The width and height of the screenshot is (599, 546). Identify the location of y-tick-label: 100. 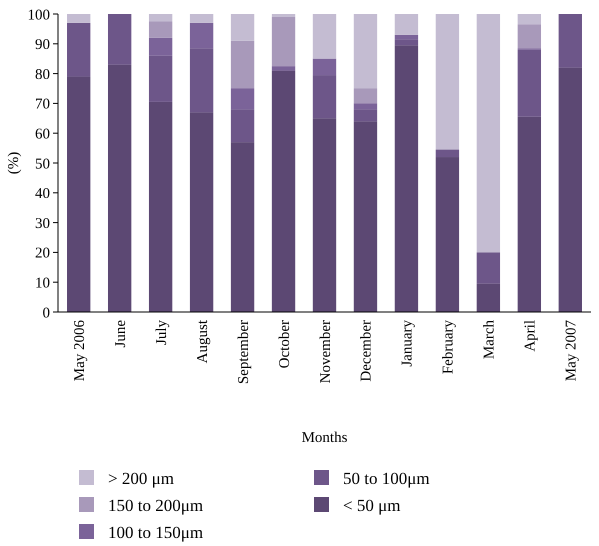
(39, 15).